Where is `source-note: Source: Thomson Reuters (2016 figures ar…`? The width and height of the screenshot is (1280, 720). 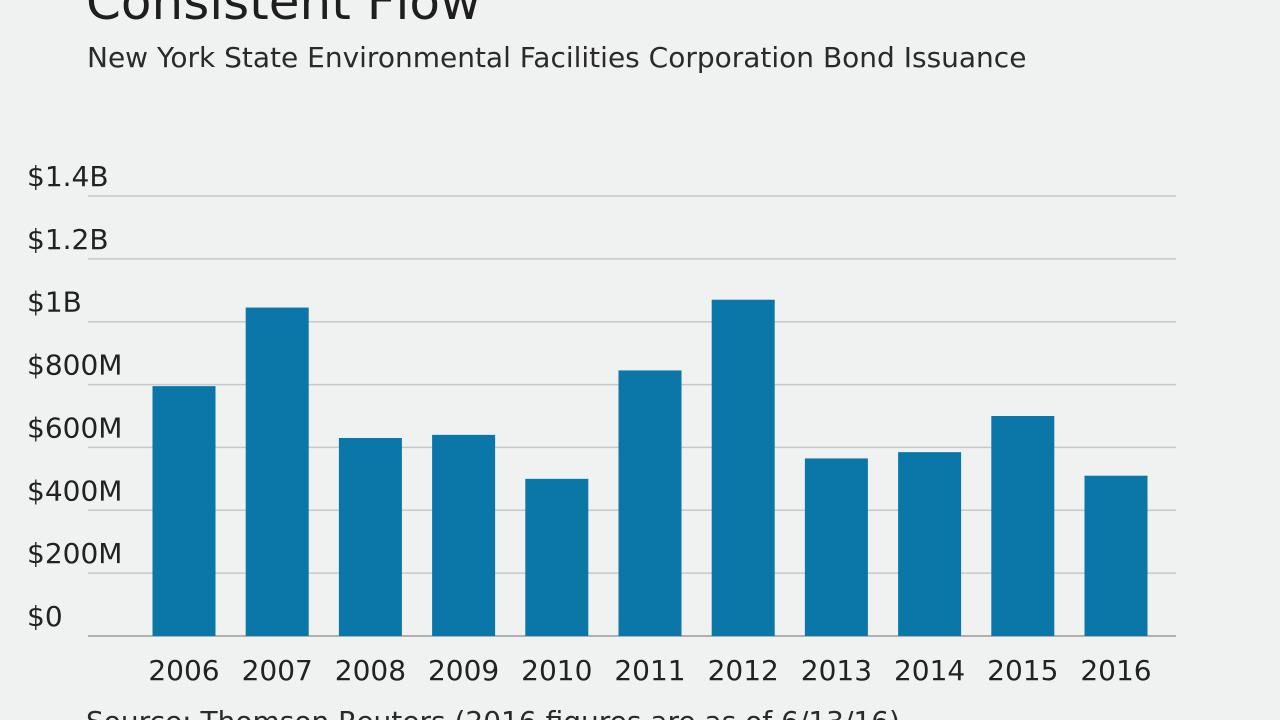 source-note: Source: Thomson Reuters (2016 figures ar… is located at coordinates (493, 712).